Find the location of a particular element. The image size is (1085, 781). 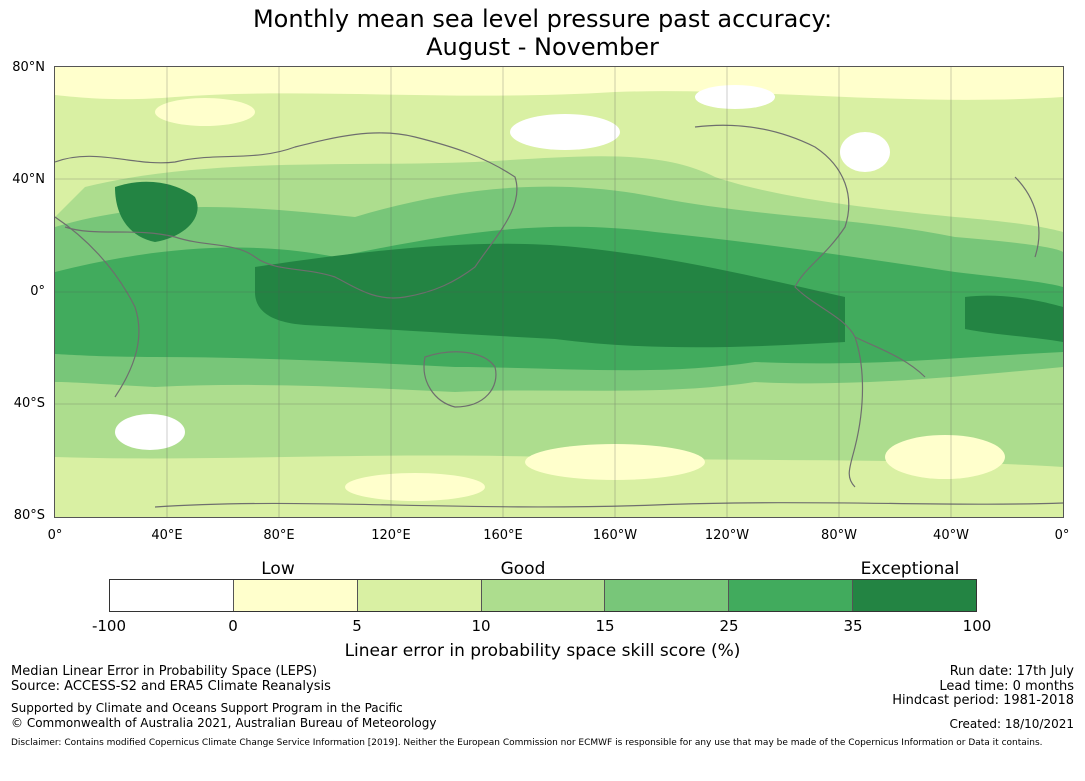

footer-lead-time: Lead time: 0 months is located at coordinates (1006, 686).